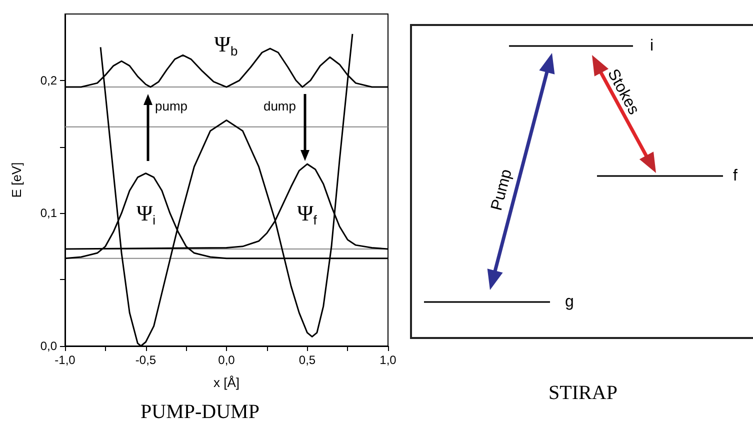  What do you see at coordinates (227, 360) in the screenshot?
I see `x-tick-label: 0,0` at bounding box center [227, 360].